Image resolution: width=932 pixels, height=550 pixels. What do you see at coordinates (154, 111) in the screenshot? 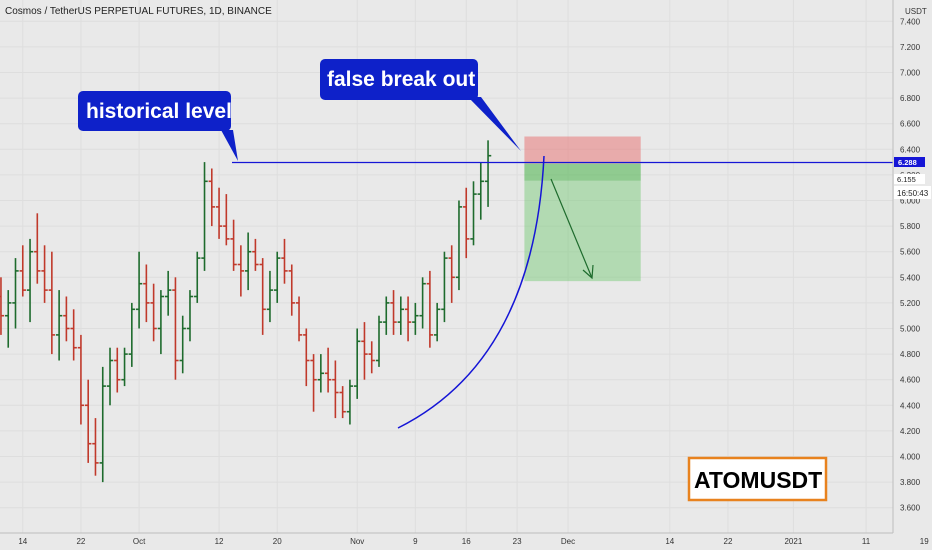
I see `historical-level-callout-box` at bounding box center [154, 111].